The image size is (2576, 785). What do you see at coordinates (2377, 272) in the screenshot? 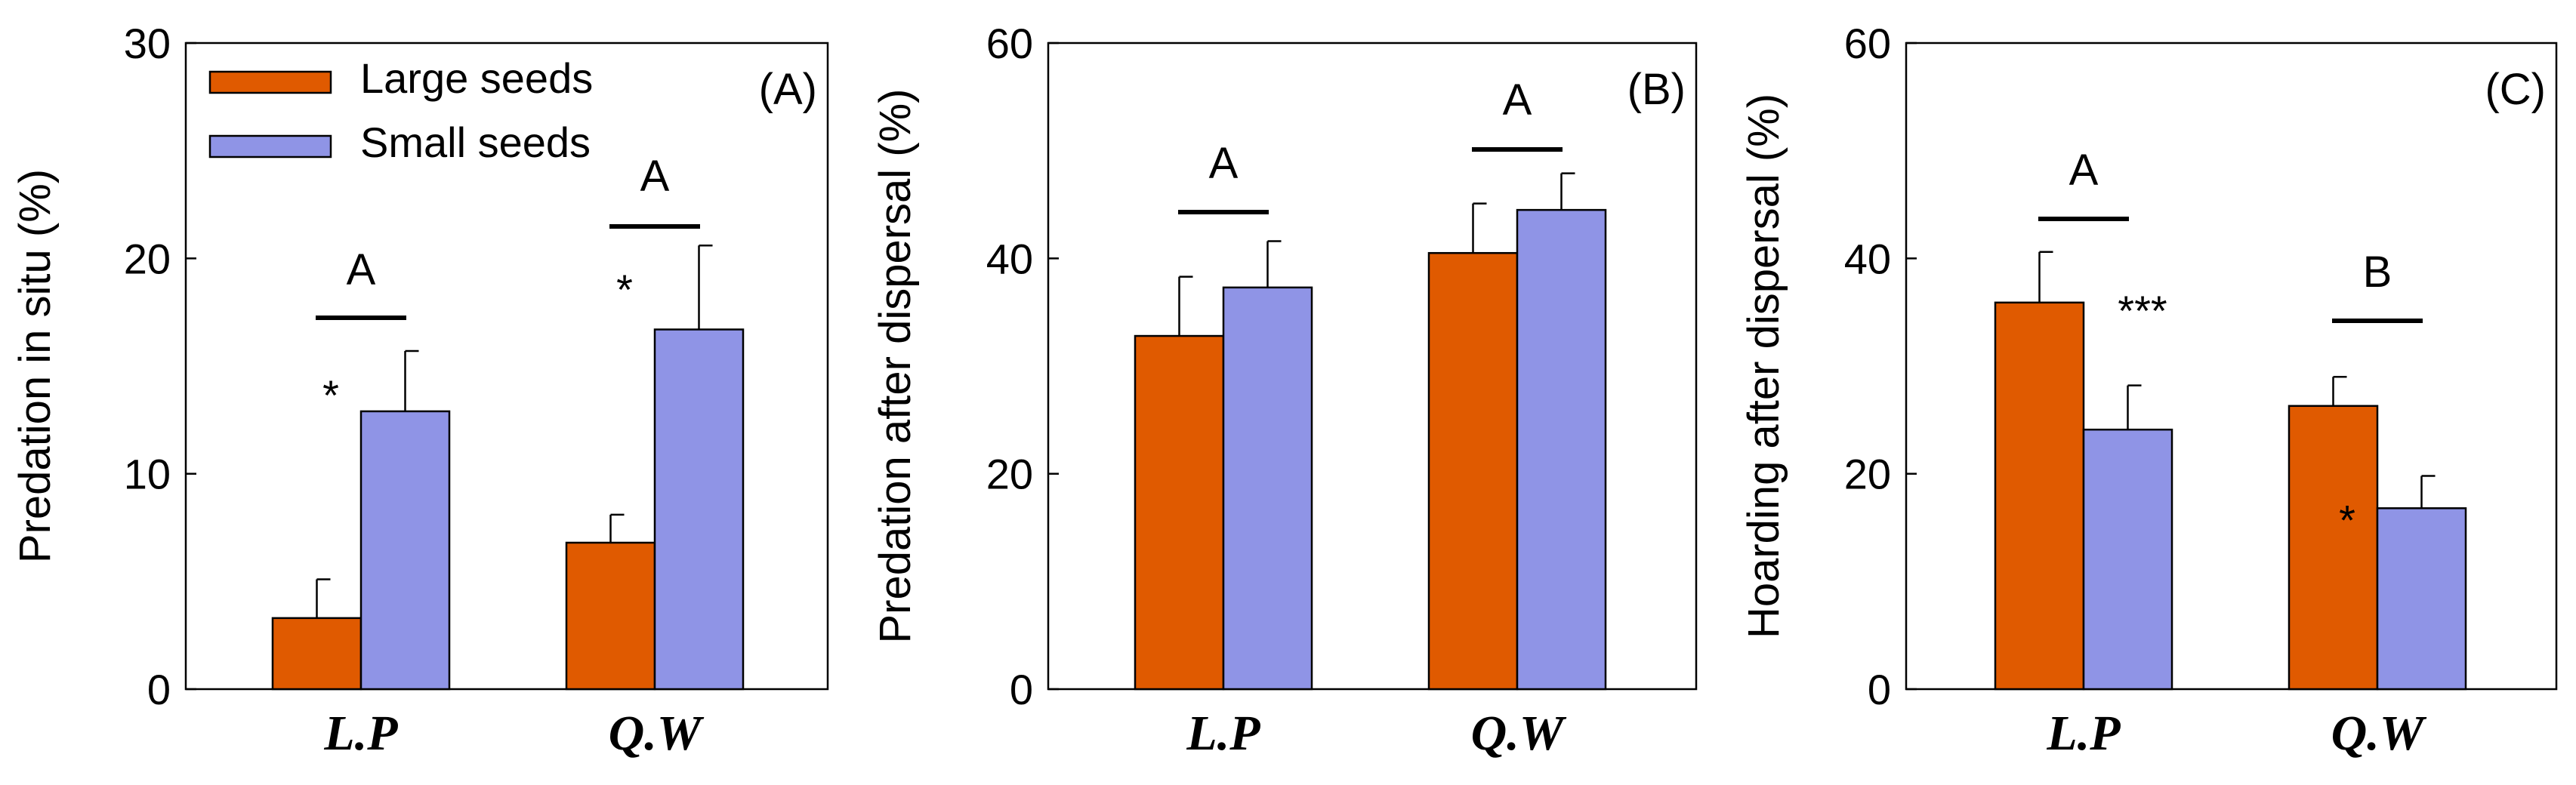
I see `group-letter: B` at bounding box center [2377, 272].